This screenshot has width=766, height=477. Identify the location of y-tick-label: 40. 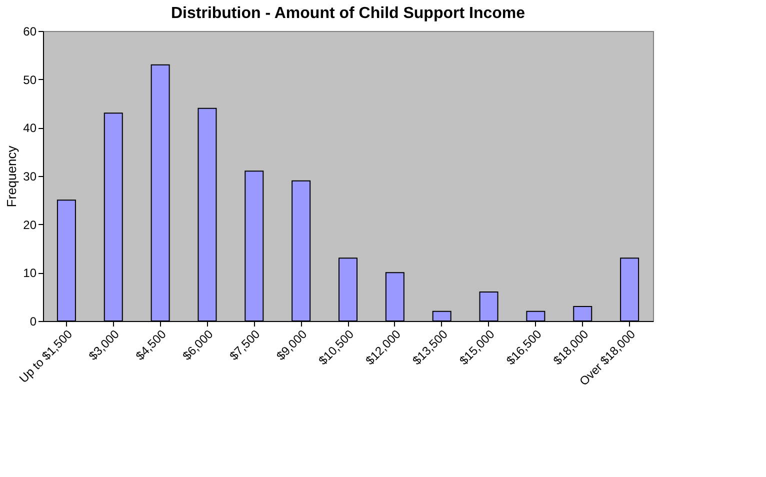
(30, 128).